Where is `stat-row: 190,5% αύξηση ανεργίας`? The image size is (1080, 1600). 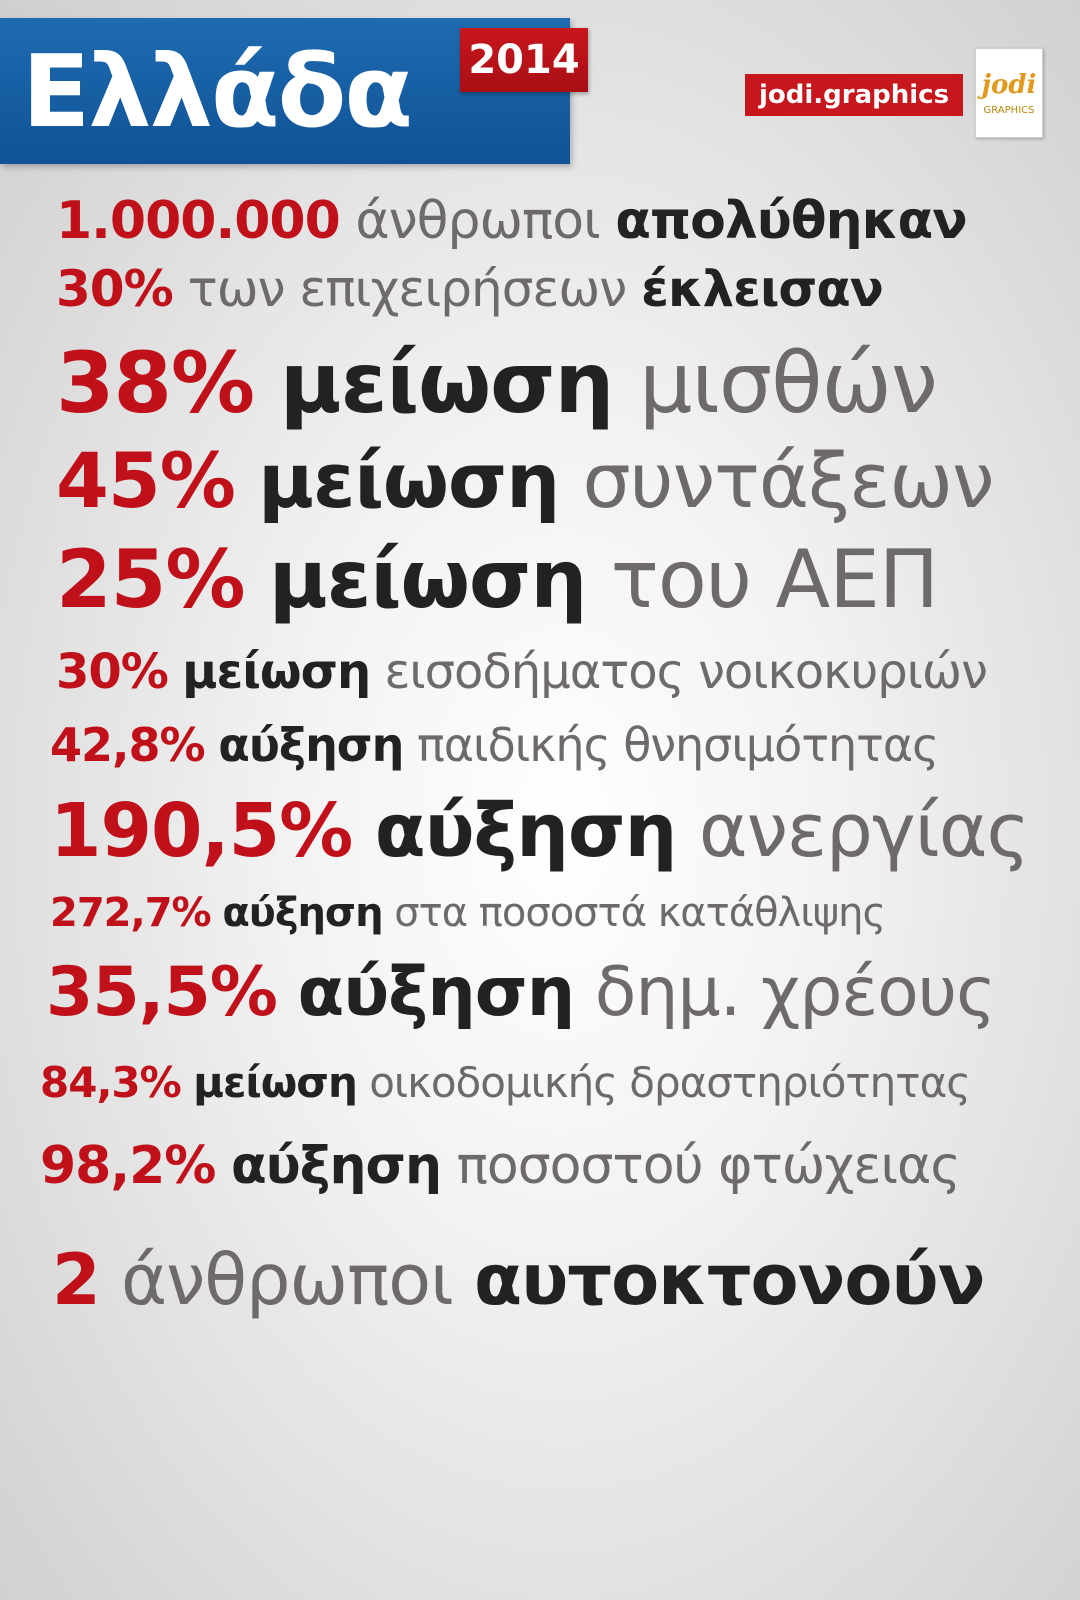 stat-row: 190,5% αύξηση ανεργίας is located at coordinates (540, 831).